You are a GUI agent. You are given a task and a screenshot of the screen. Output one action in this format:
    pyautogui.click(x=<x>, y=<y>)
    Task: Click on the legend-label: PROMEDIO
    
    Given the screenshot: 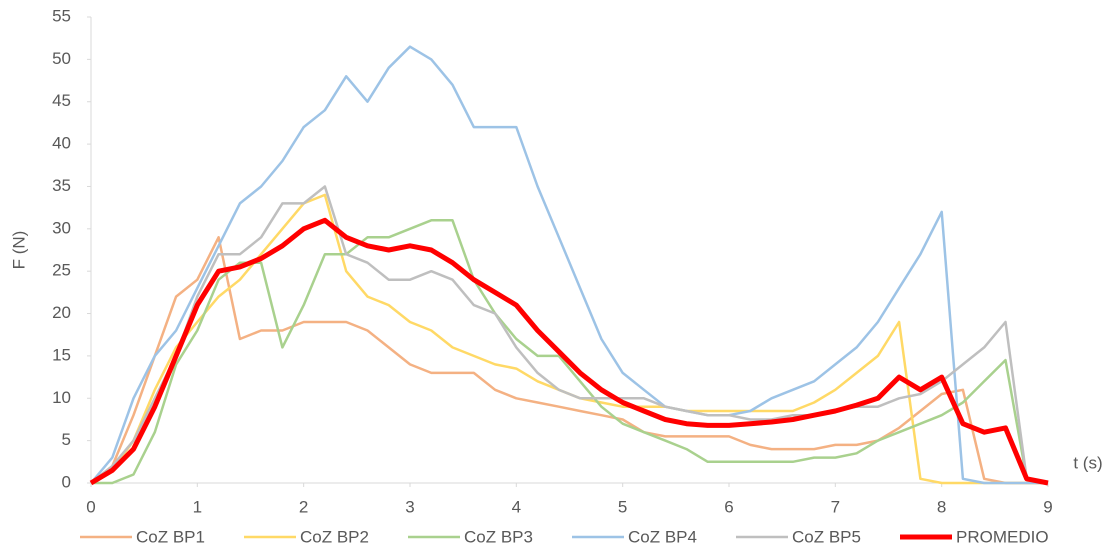 What is the action you would take?
    pyautogui.click(x=1002, y=536)
    